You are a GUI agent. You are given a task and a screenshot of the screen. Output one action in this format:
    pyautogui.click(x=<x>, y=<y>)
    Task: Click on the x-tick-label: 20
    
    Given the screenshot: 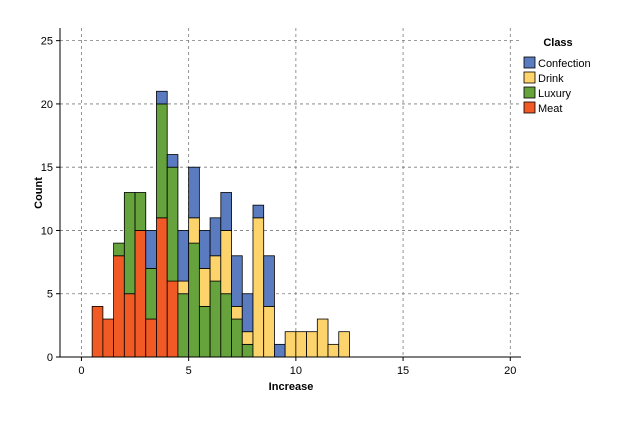 What is the action you would take?
    pyautogui.click(x=510, y=371)
    